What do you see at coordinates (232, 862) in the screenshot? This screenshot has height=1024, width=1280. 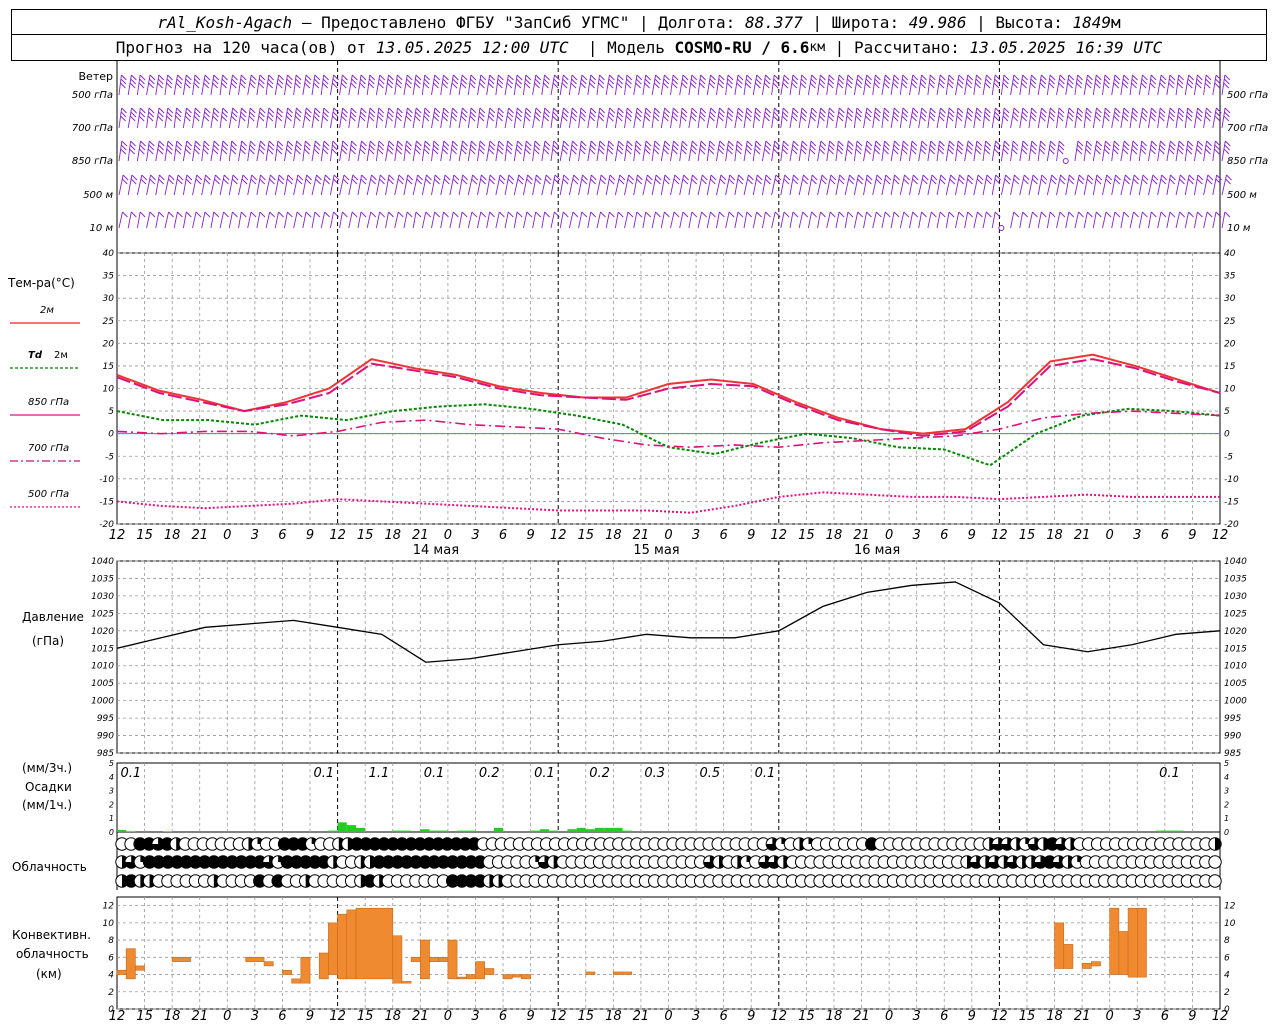 I see `cloud-cover-icon` at bounding box center [232, 862].